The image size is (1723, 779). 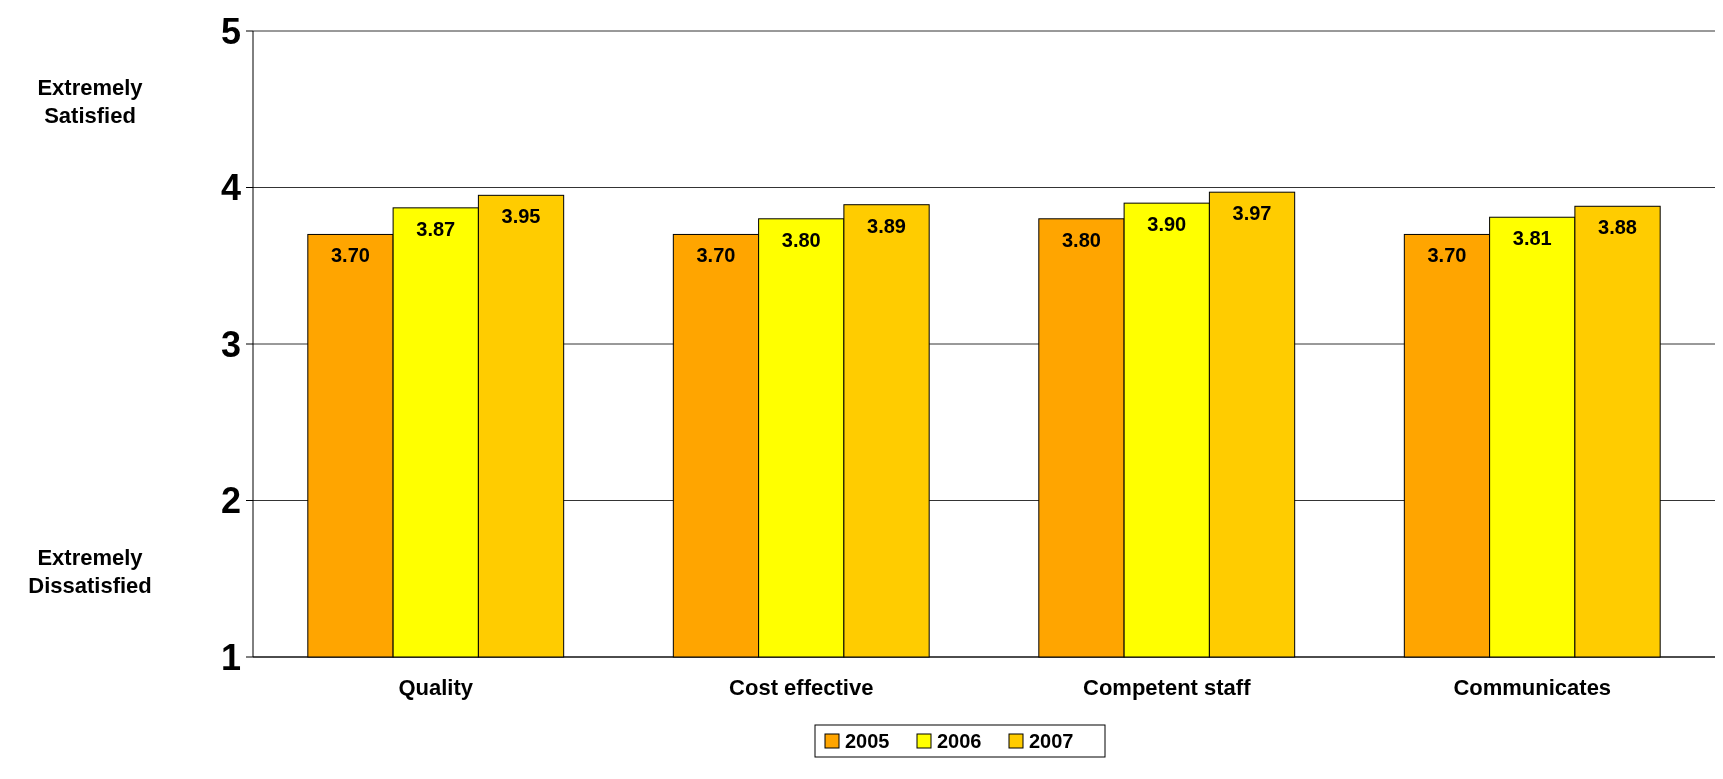 What do you see at coordinates (867, 741) in the screenshot?
I see `legend-label: 2005` at bounding box center [867, 741].